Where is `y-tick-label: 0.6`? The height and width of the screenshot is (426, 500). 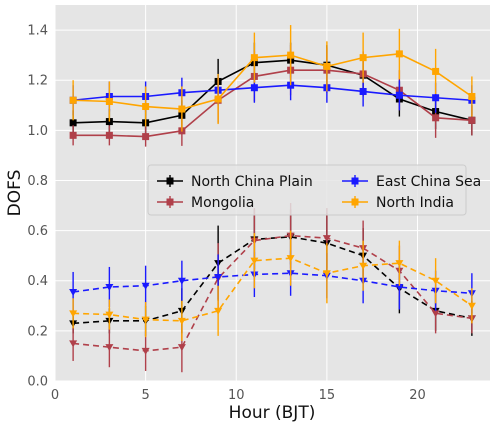
y-tick-label: 0.6 is located at coordinates (37, 231).